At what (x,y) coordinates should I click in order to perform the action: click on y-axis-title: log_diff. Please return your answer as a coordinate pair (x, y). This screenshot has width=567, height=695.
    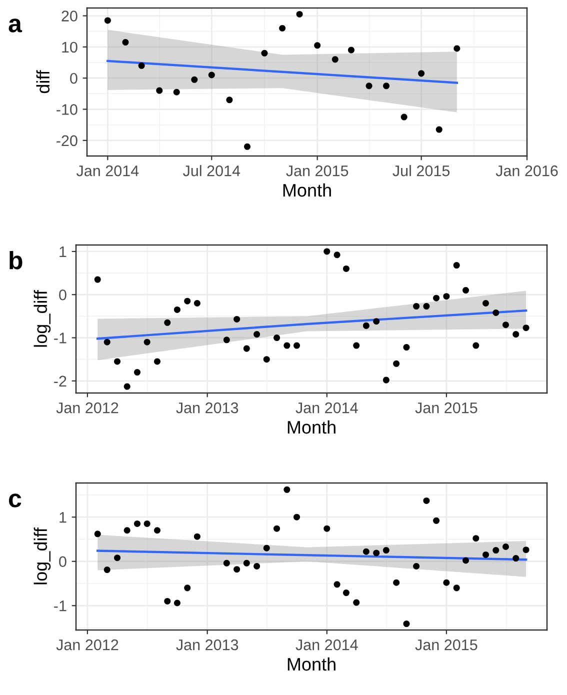
    Looking at the image, I should click on (42, 318).